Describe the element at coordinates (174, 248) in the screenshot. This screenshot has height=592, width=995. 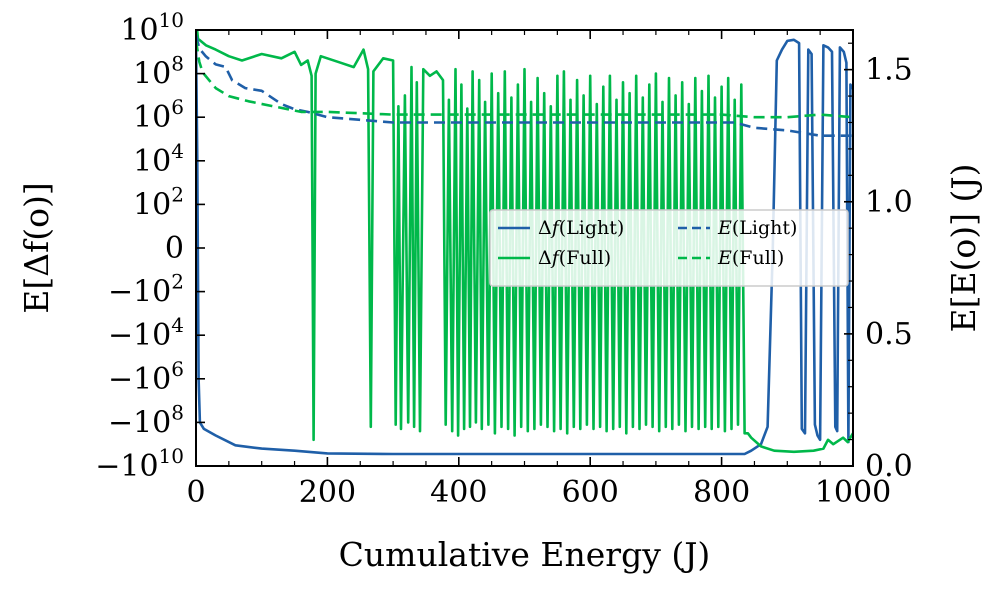
I see `y-left-tick-label: 0` at that location.